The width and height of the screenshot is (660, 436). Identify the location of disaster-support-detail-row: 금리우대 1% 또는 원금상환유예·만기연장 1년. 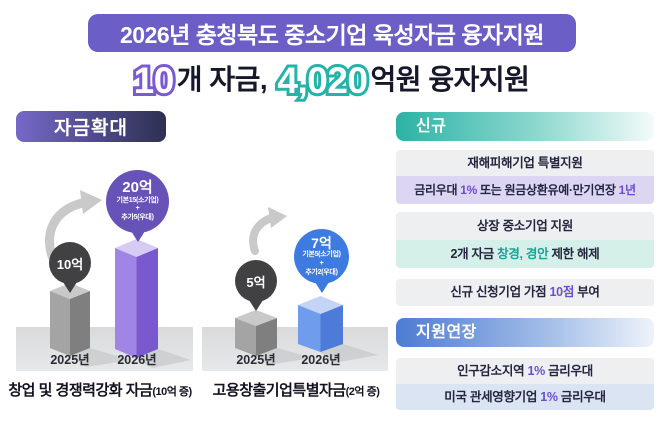
(525, 190).